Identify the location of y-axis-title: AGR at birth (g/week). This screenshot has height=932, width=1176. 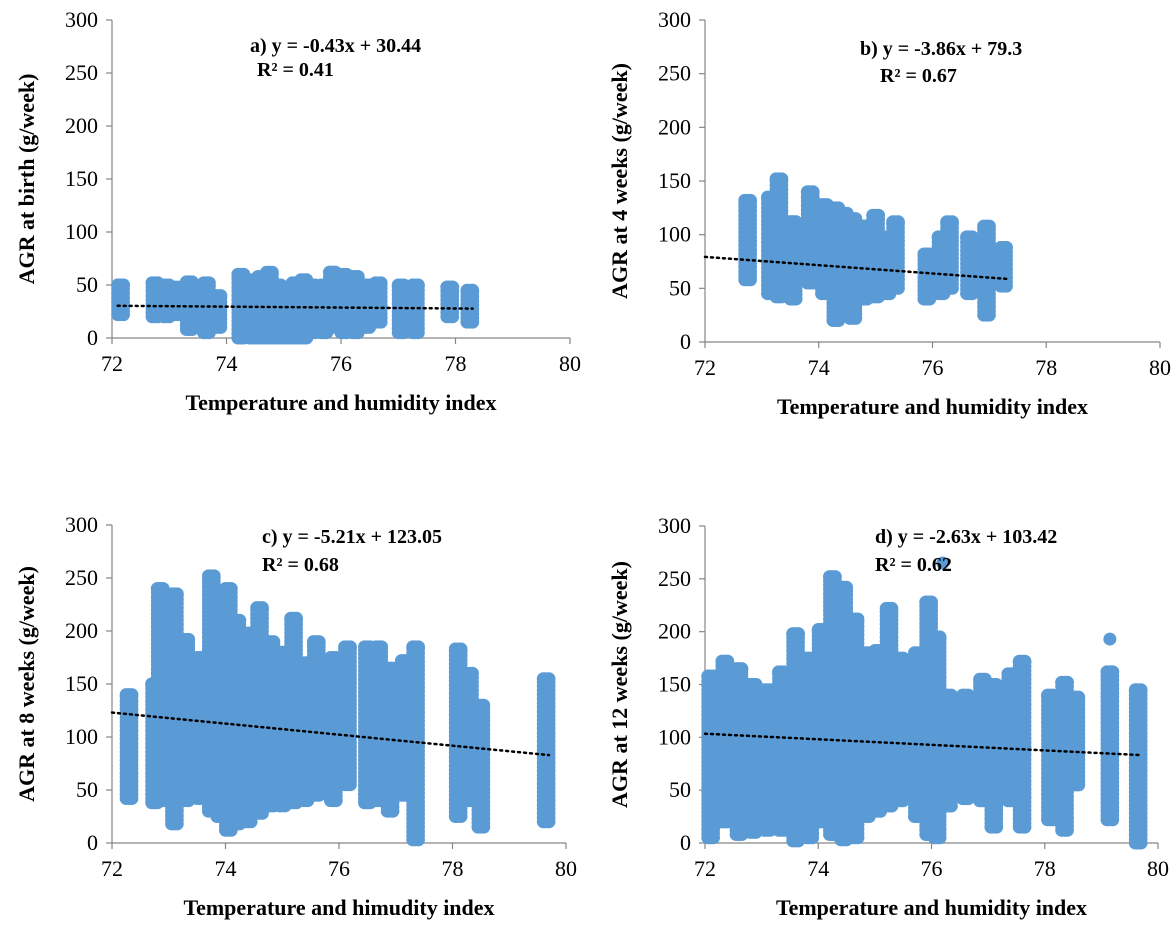
(26, 179).